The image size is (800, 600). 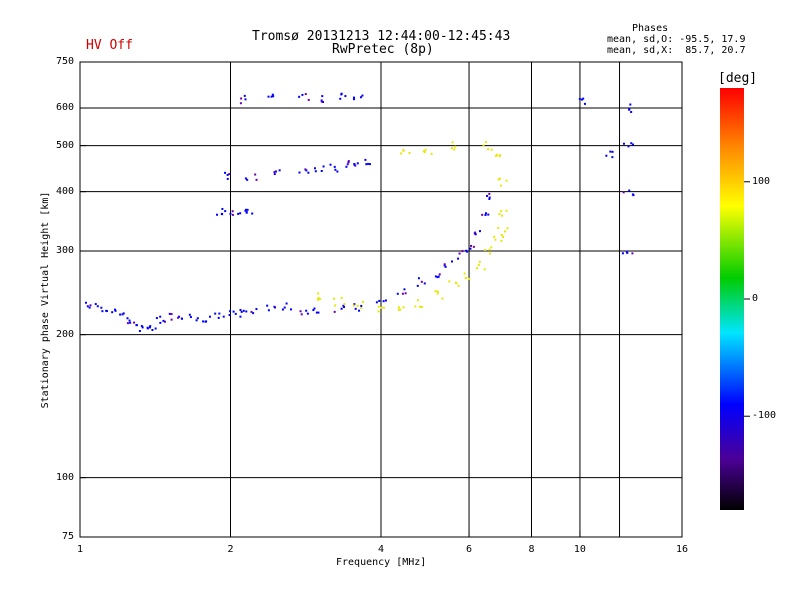 I want to click on y-tick-label: 75, so click(x=67, y=536).